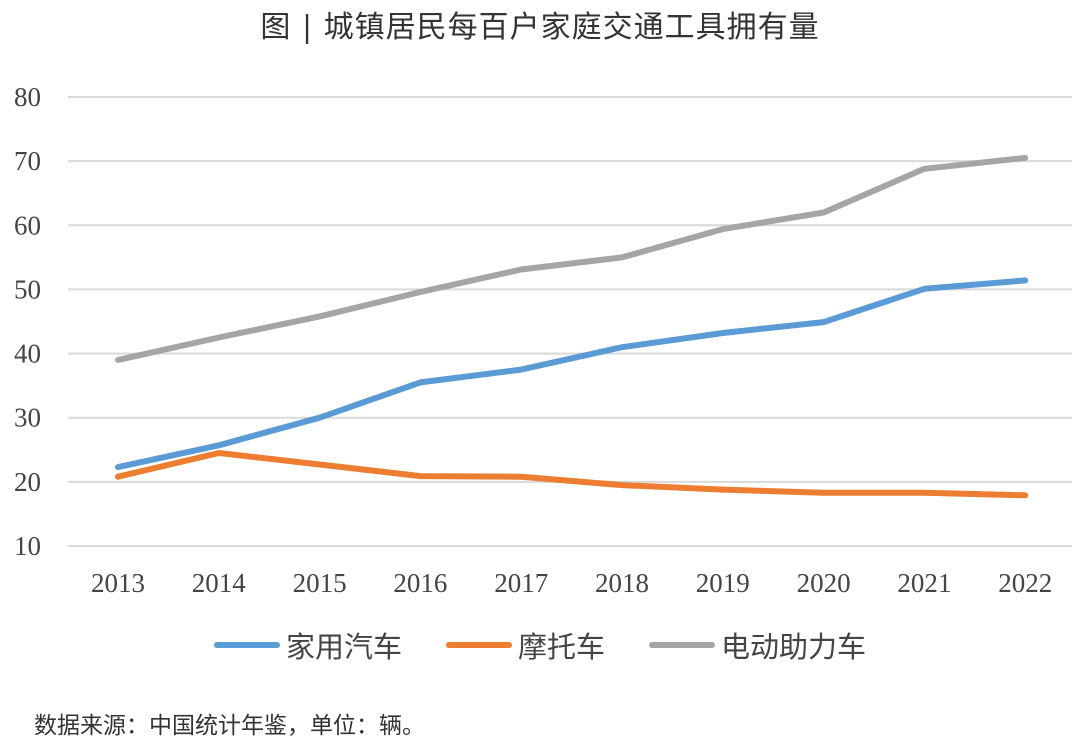 Image resolution: width=1080 pixels, height=748 pixels. Describe the element at coordinates (118, 583) in the screenshot. I see `x-tick-label: 2013` at that location.